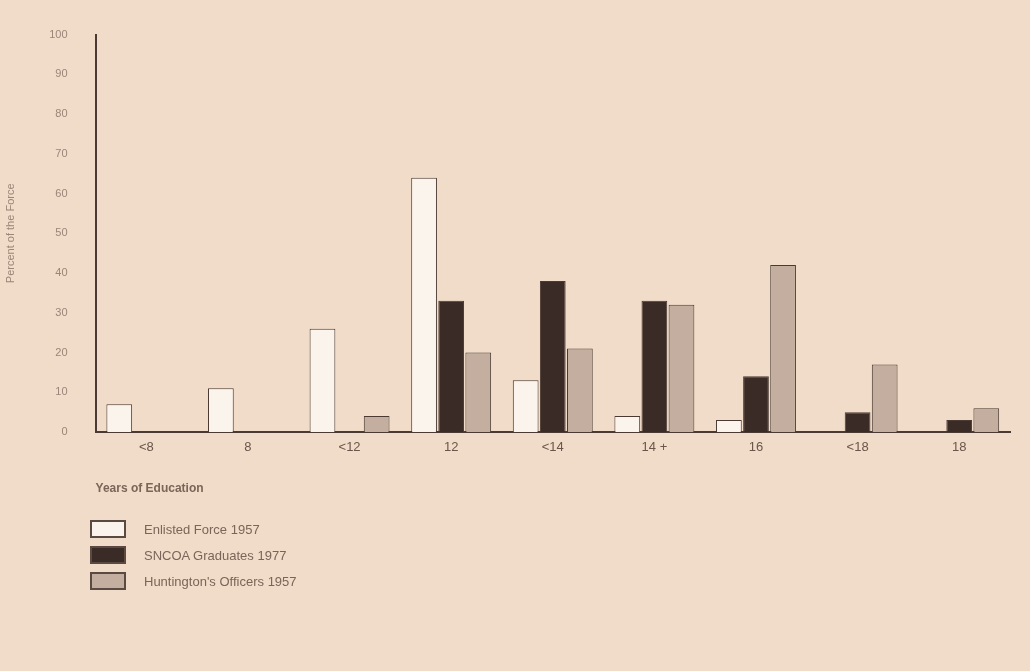  I want to click on legend-label: SNCOA Graduates 1977, so click(215, 555).